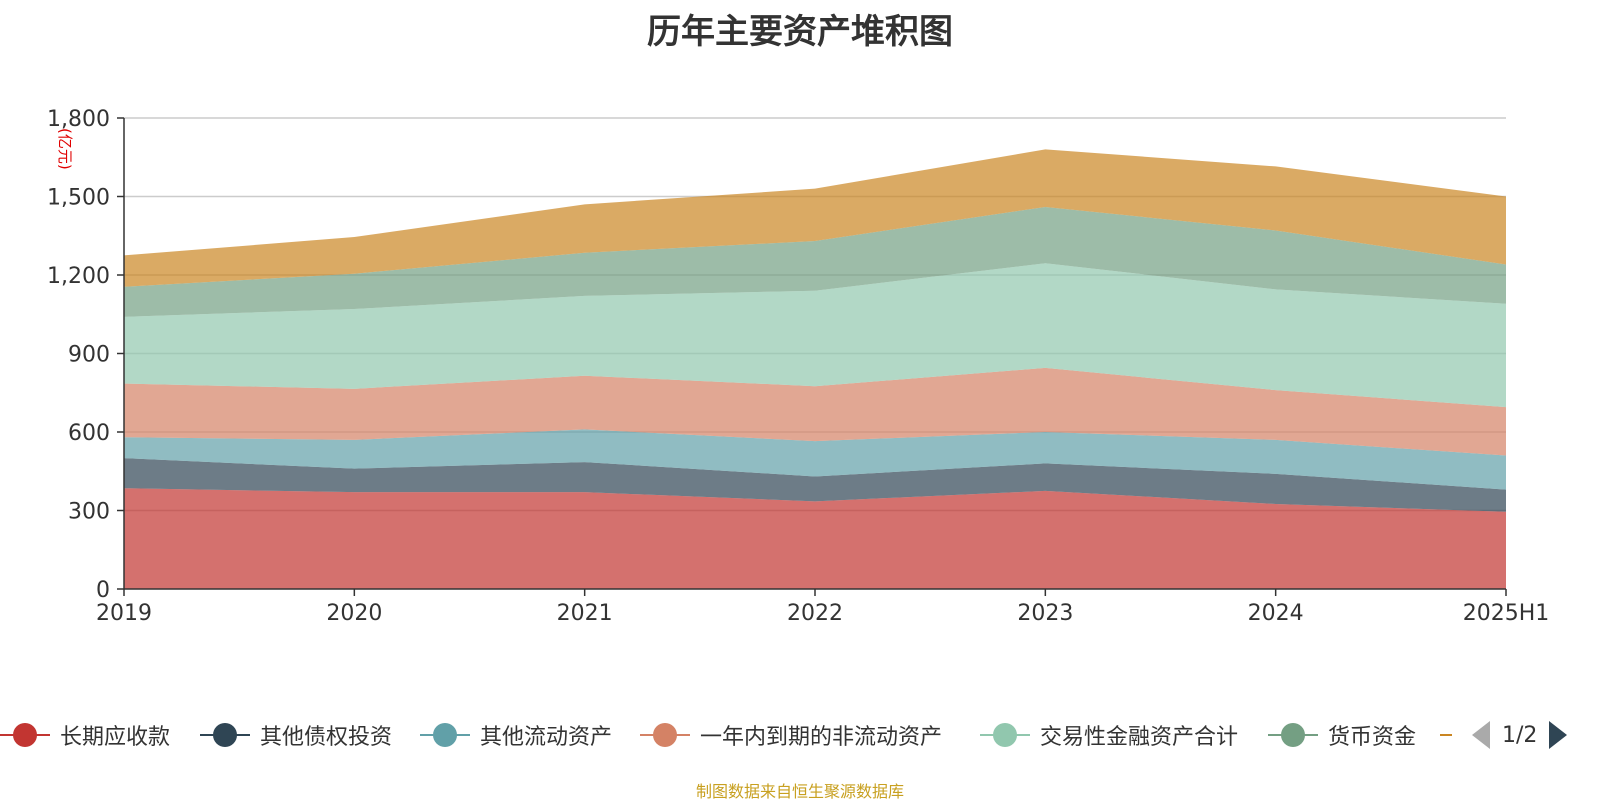  What do you see at coordinates (1276, 613) in the screenshot?
I see `x-tick-label-2024: 2024` at bounding box center [1276, 613].